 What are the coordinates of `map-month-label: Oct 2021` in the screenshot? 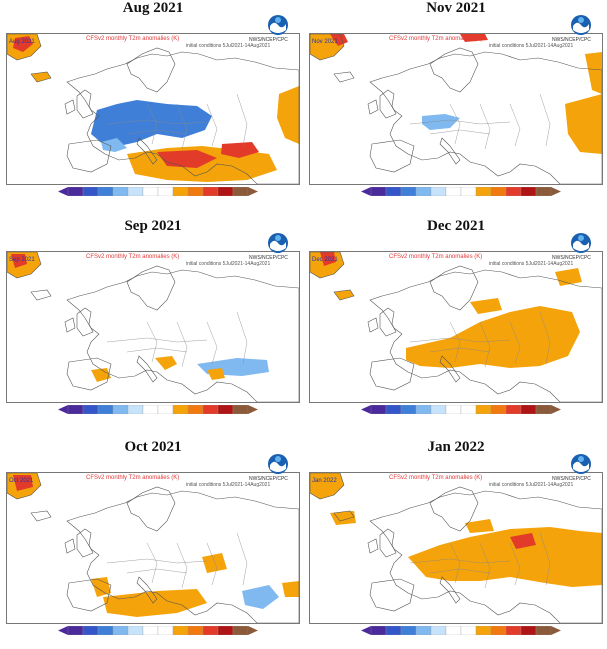 It's located at (21, 481).